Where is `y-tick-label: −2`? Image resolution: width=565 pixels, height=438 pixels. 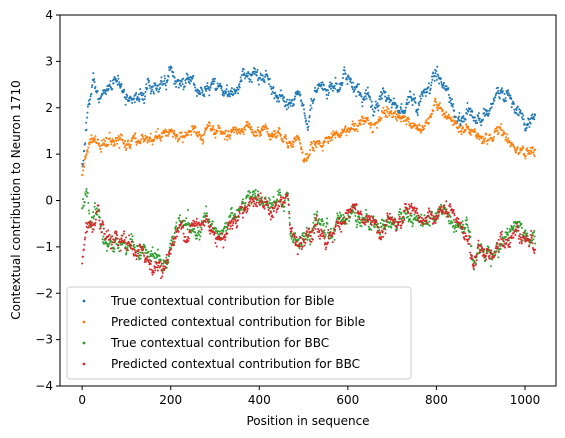 y-tick-label: −2 is located at coordinates (44, 293).